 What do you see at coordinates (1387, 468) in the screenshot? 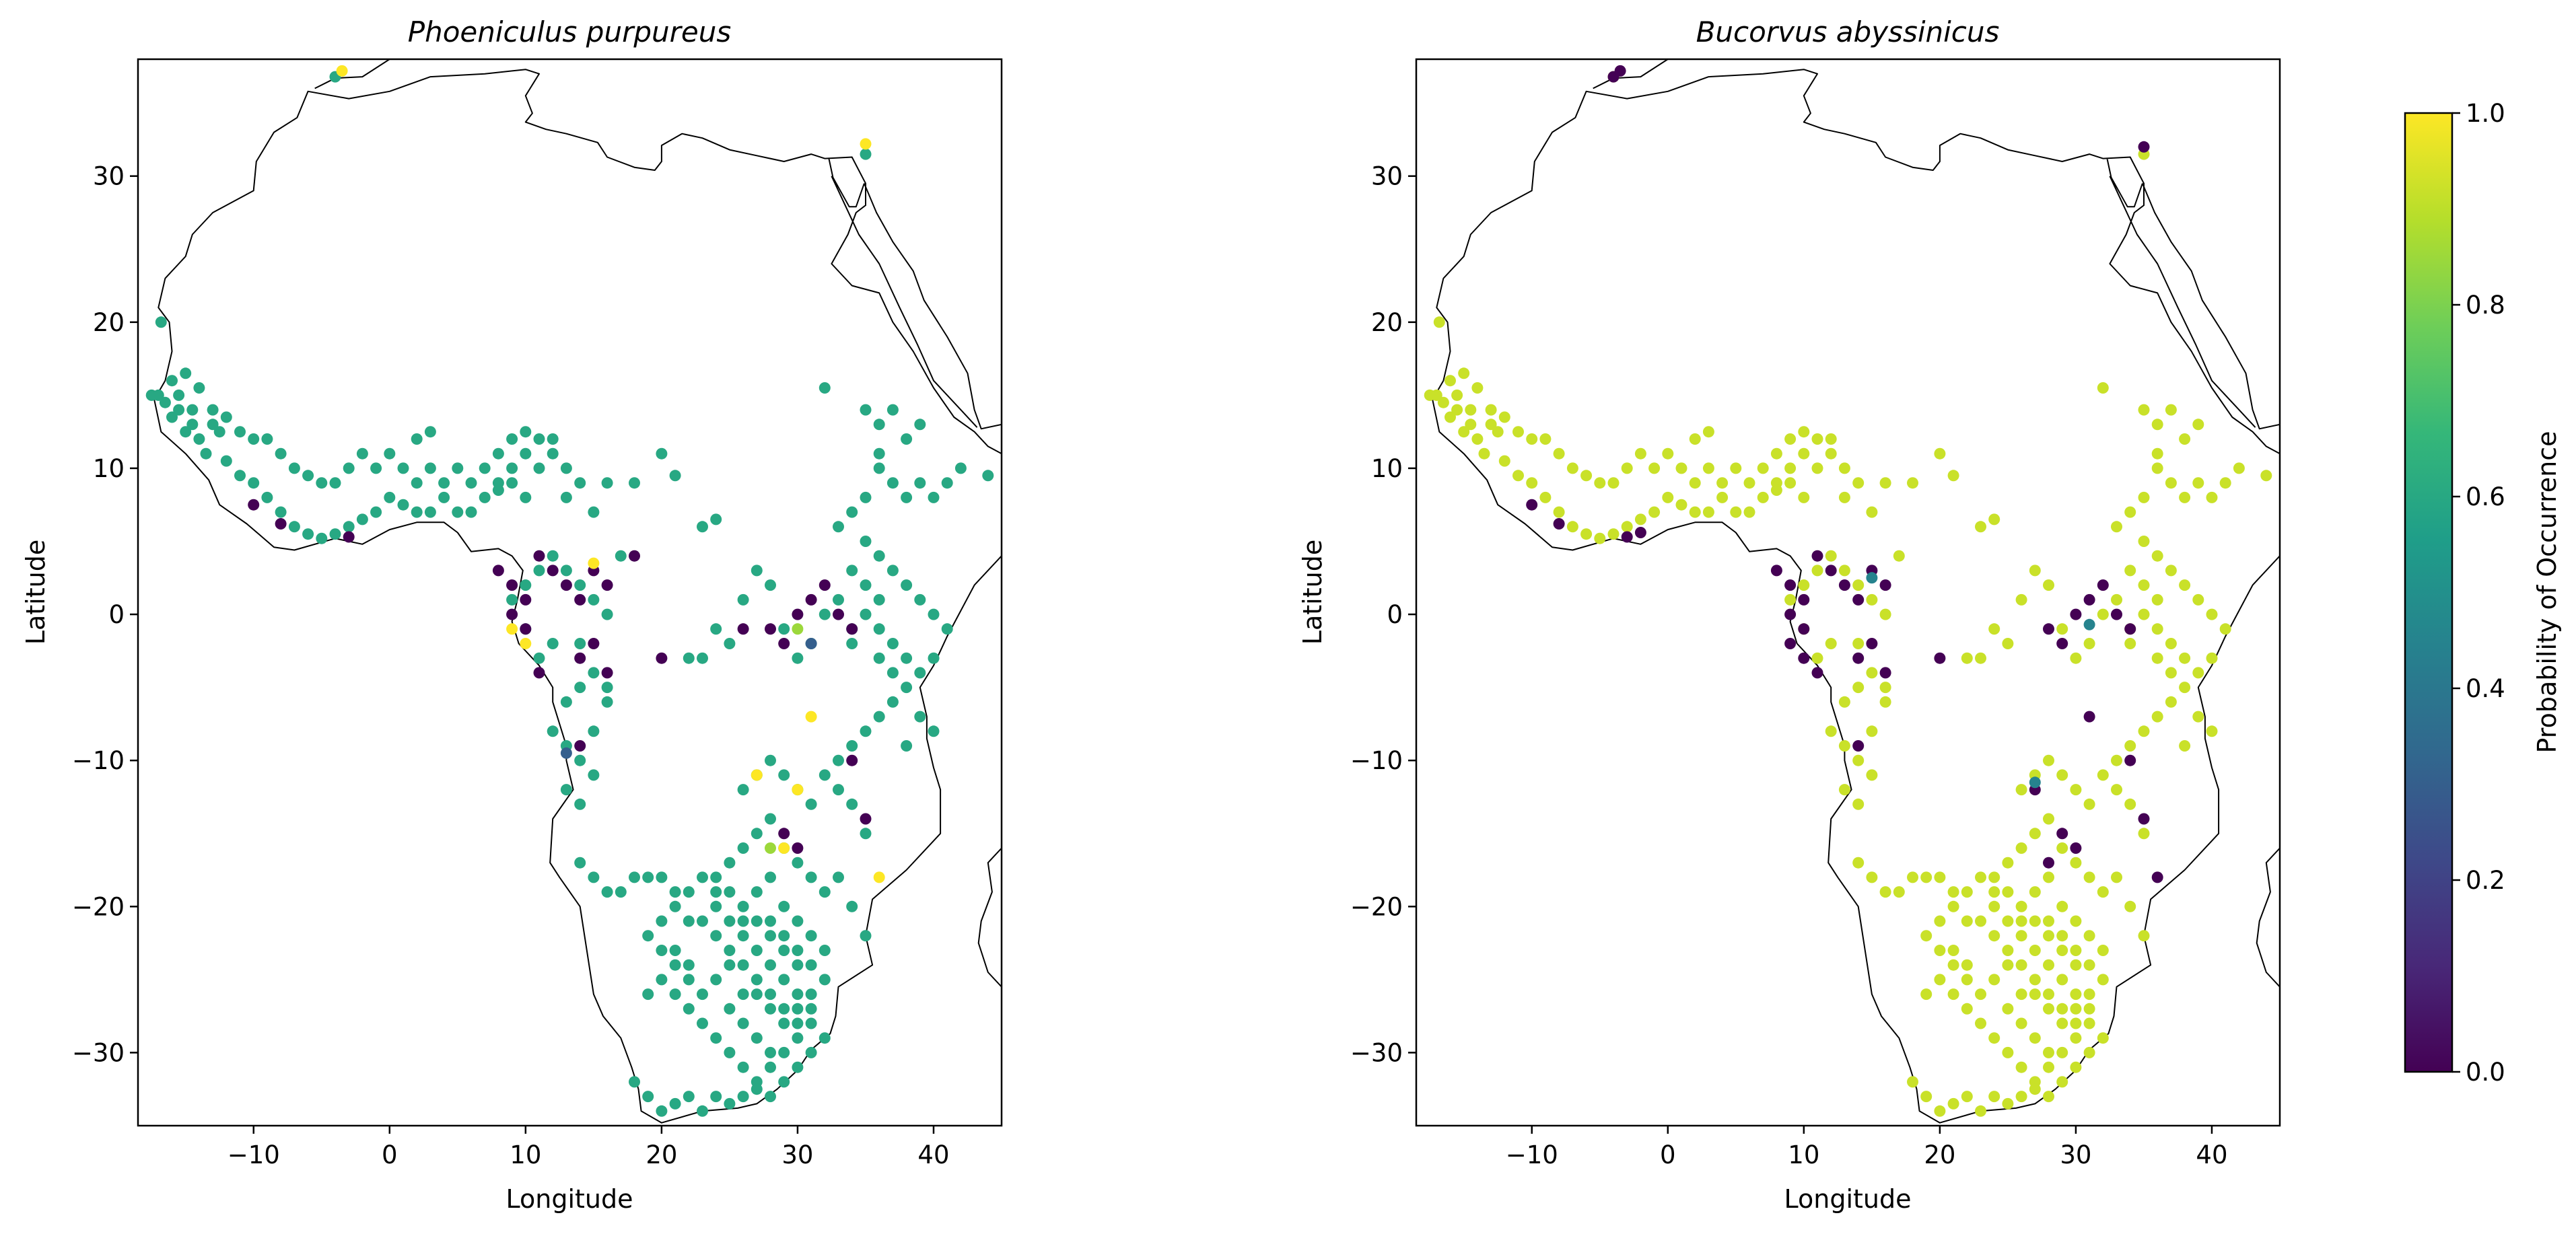
I see `y-tick-label: 10` at bounding box center [1387, 468].